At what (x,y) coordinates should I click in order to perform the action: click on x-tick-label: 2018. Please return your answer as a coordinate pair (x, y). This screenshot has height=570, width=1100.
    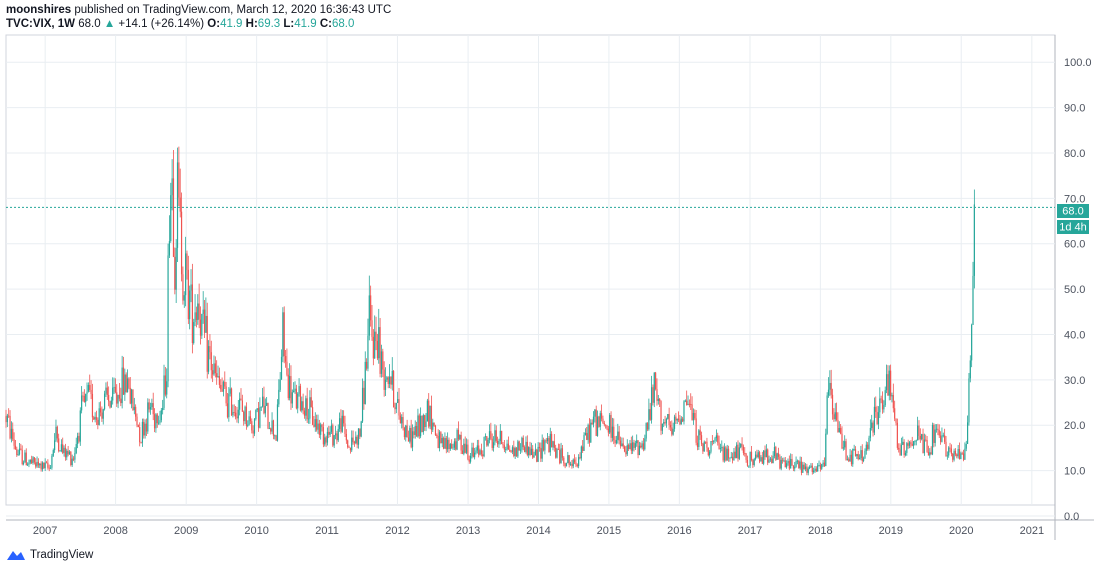
    Looking at the image, I should click on (820, 531).